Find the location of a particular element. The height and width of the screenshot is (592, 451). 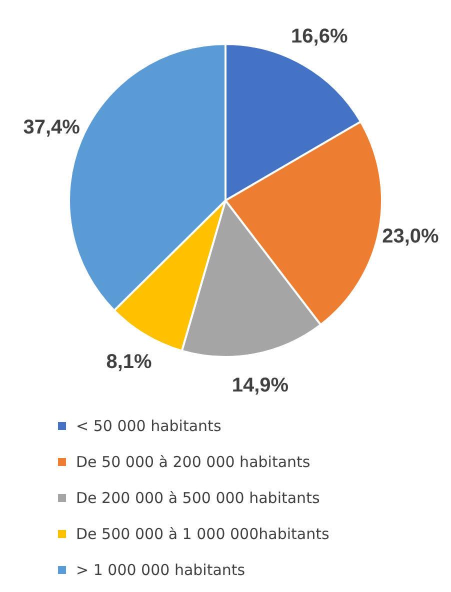

data-label: 16,6% is located at coordinates (319, 37).